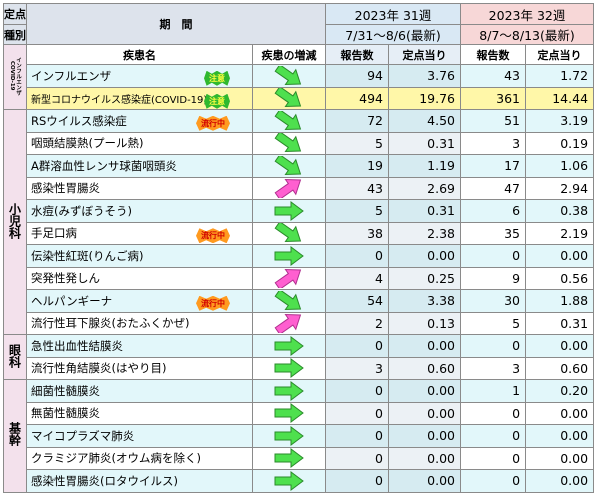  I want to click on week-range: 8/7～8/13(最新), so click(527, 34).